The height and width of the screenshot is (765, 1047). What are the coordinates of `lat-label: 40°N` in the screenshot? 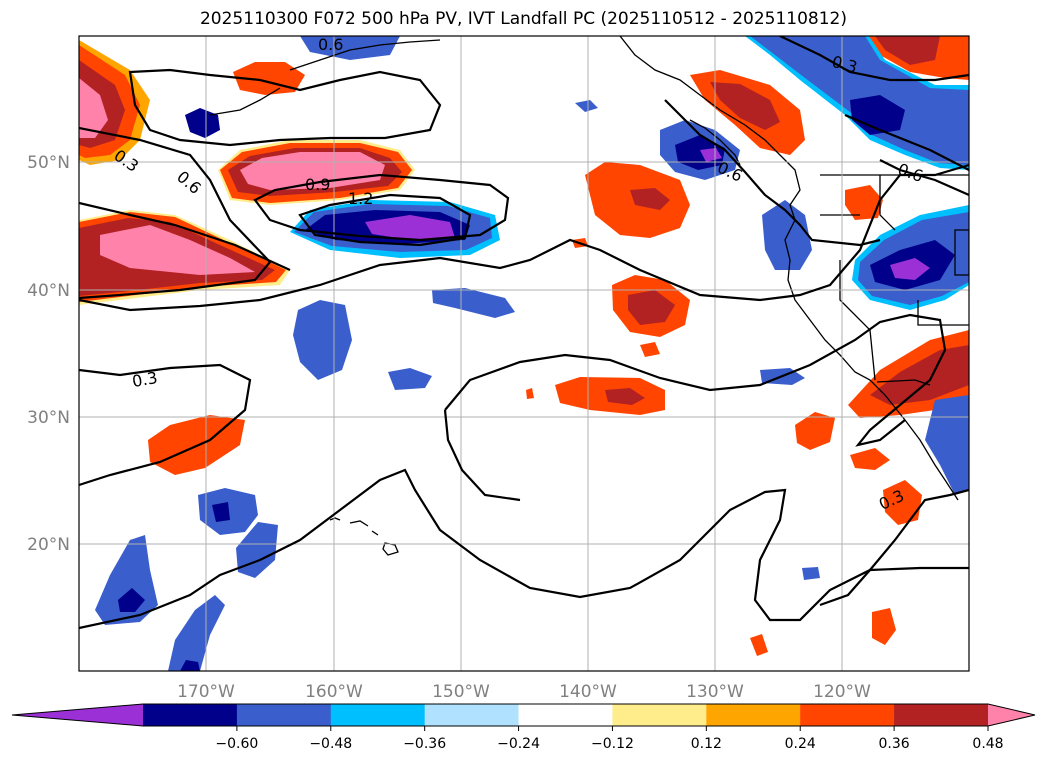 It's located at (48, 291).